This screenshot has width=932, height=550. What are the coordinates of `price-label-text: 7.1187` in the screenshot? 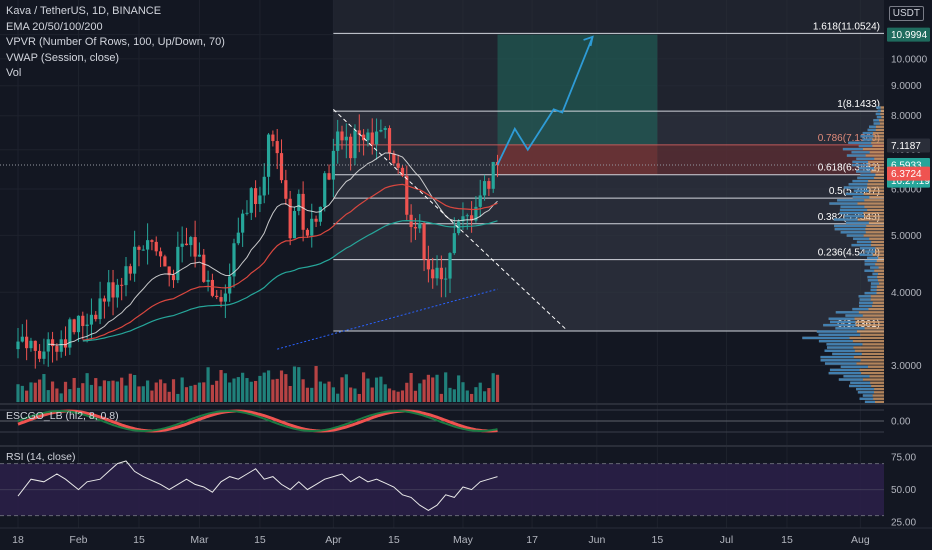 It's located at (906, 146).